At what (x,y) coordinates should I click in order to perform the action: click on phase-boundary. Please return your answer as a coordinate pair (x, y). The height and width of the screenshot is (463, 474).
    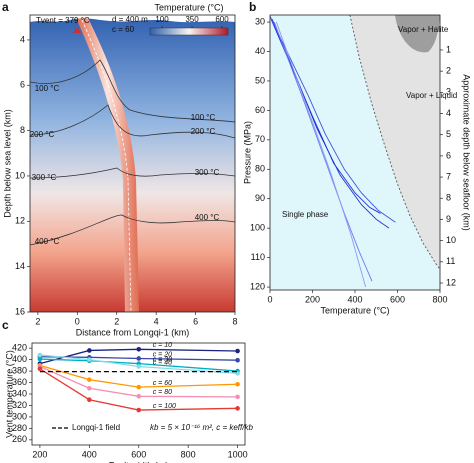
    Looking at the image, I should click on (395, 142).